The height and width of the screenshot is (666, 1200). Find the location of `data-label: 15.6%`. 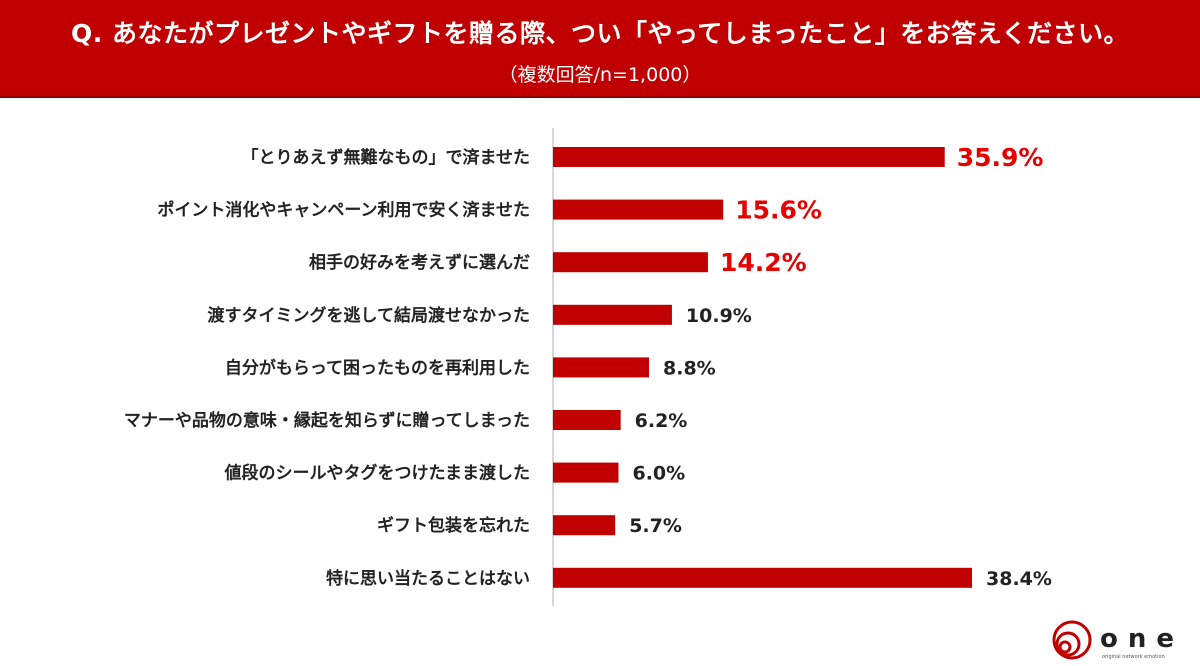

data-label: 15.6% is located at coordinates (778, 210).